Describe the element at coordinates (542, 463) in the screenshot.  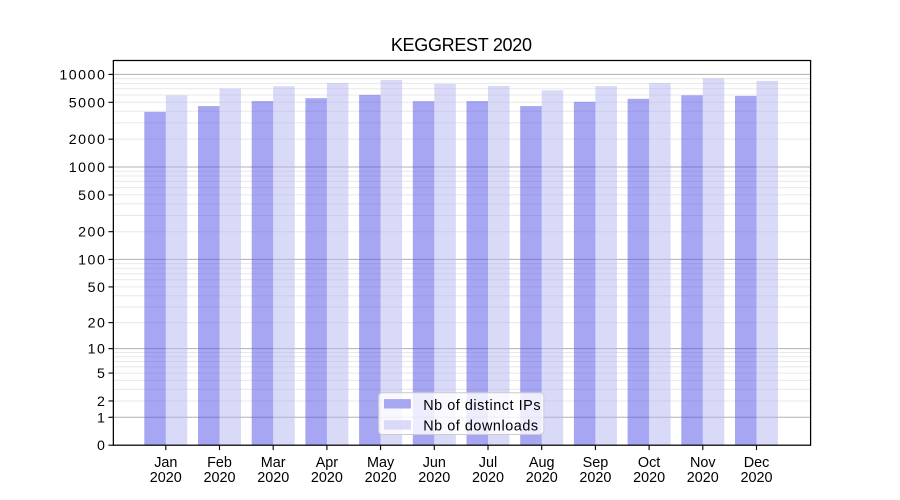
I see `svg-text: Aug` at that location.